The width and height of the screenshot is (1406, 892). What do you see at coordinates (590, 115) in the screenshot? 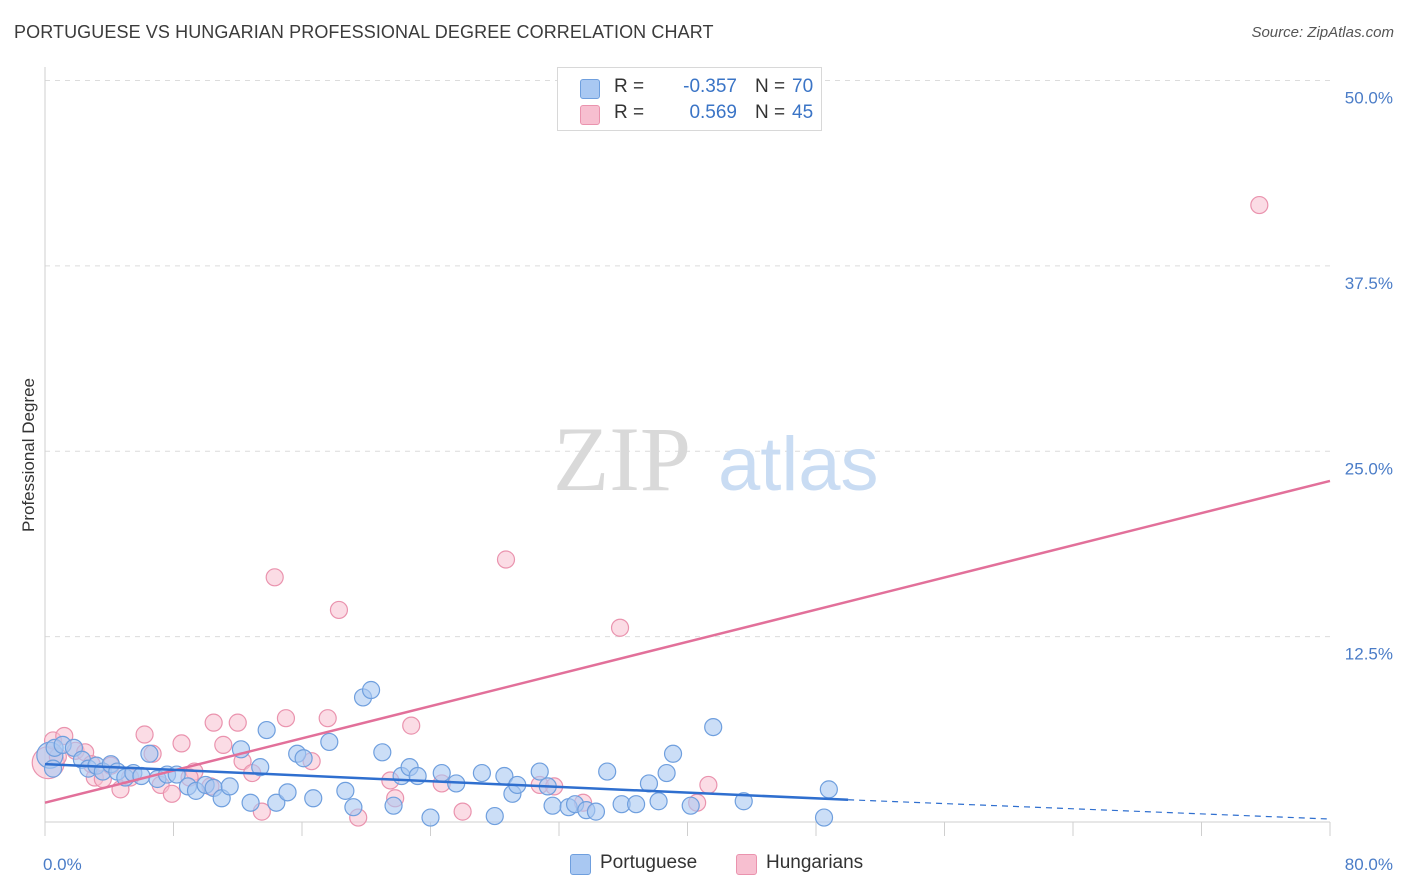
I see `hungarians-swatch` at bounding box center [590, 115].